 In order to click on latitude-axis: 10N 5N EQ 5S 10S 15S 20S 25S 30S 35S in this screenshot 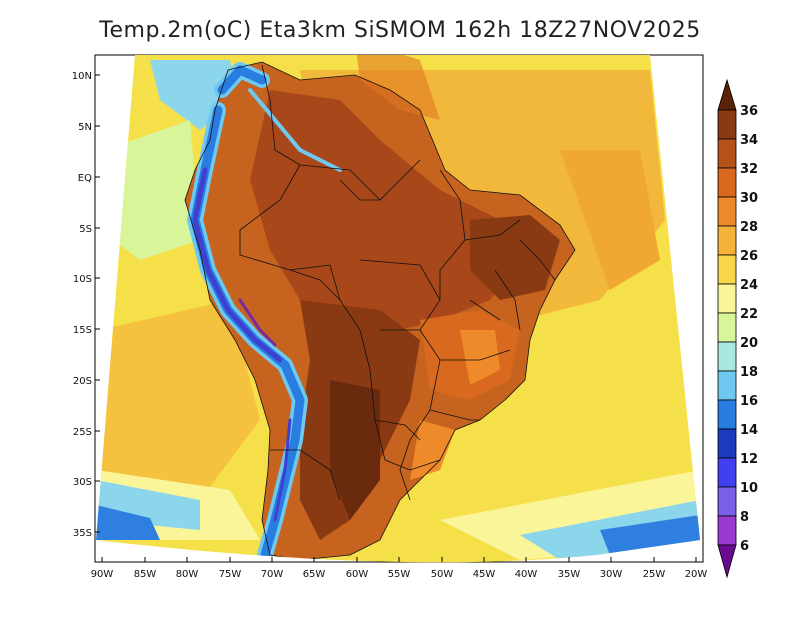, I will do `click(86, 305)`.